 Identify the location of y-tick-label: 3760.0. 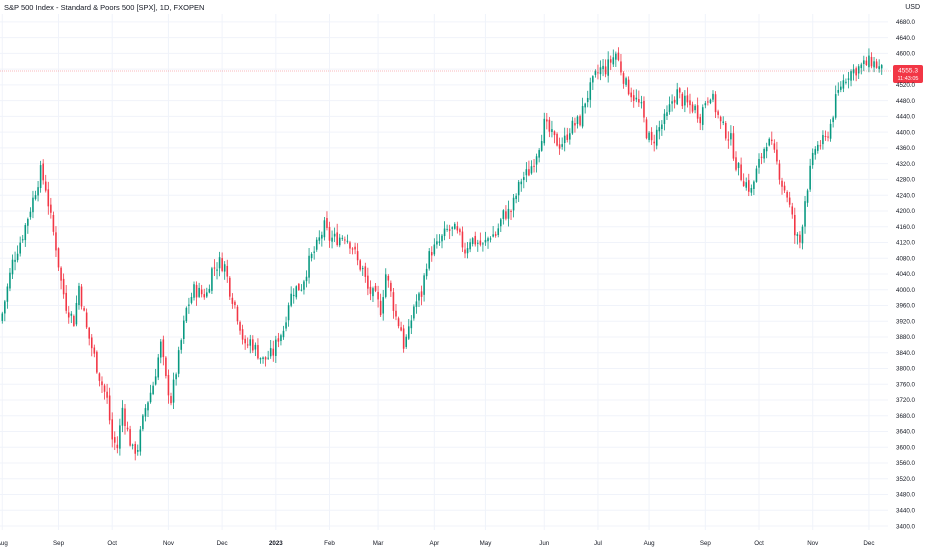
(905, 384).